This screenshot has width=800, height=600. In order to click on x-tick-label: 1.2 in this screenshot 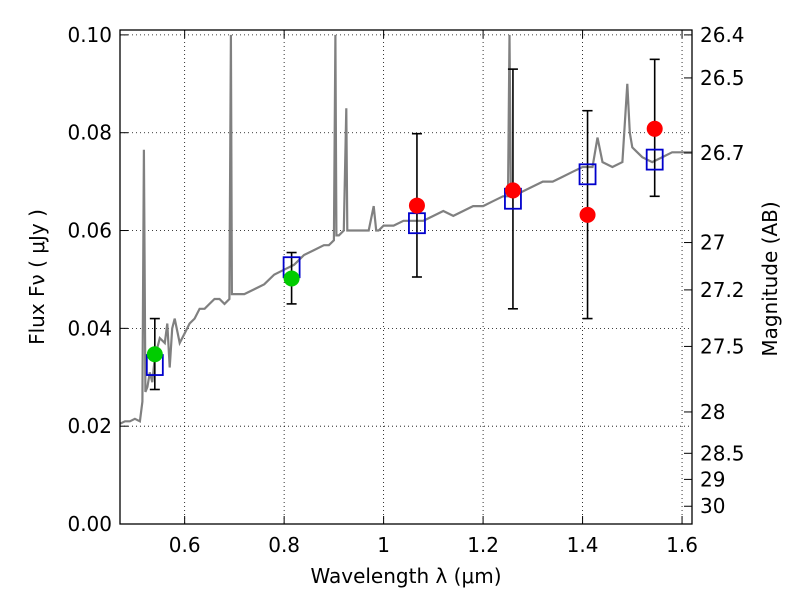, I will do `click(483, 545)`.